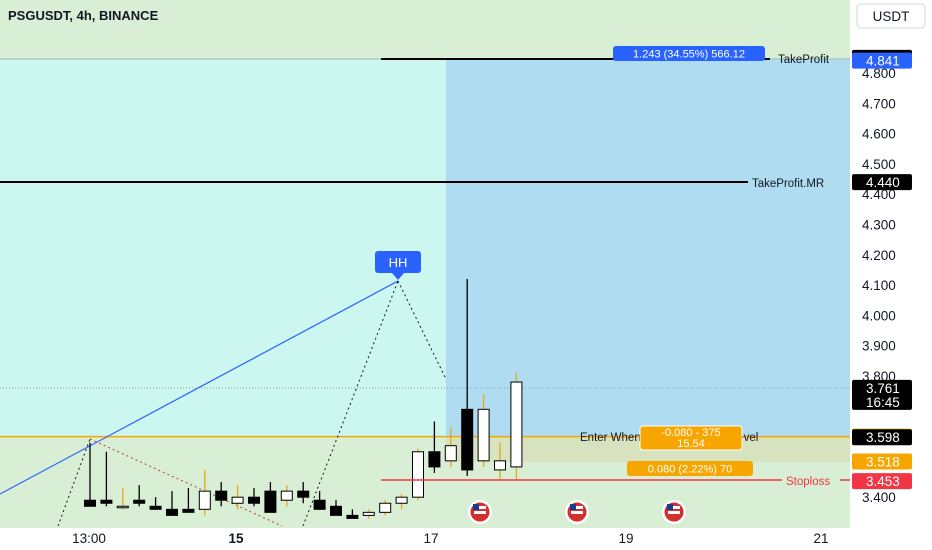 This screenshot has height=550, width=932. What do you see at coordinates (466, 539) in the screenshot?
I see `time-axis-panel` at bounding box center [466, 539].